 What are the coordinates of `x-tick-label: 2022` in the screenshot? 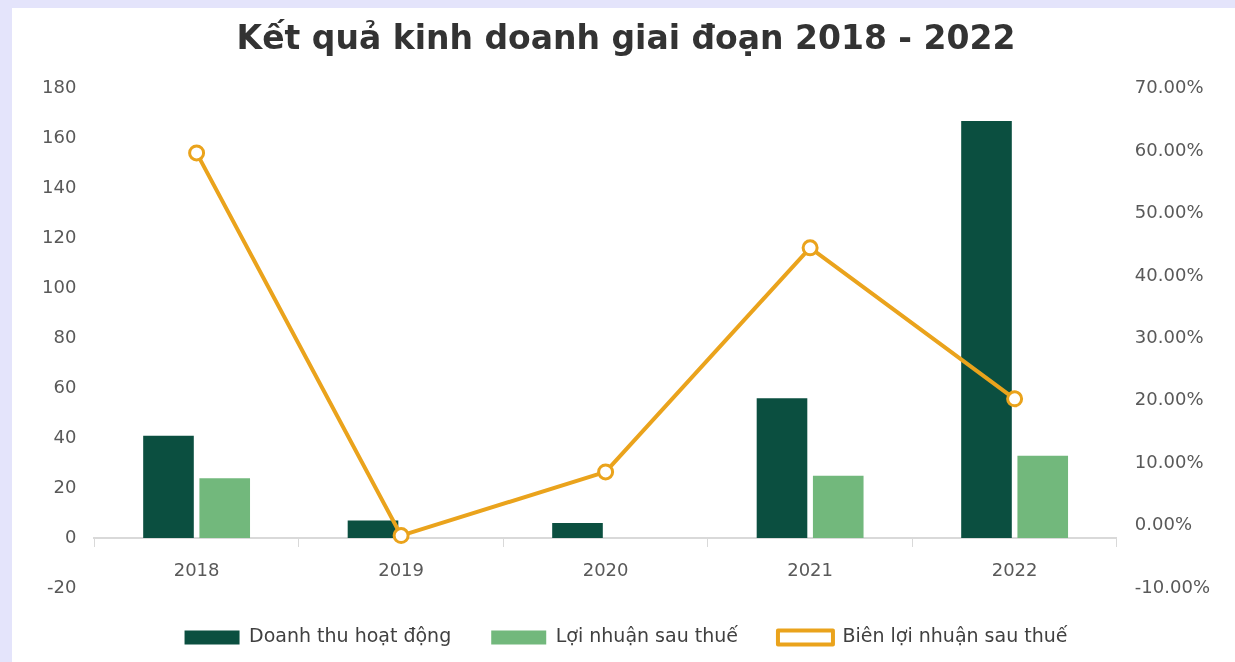 It's located at (1014, 569).